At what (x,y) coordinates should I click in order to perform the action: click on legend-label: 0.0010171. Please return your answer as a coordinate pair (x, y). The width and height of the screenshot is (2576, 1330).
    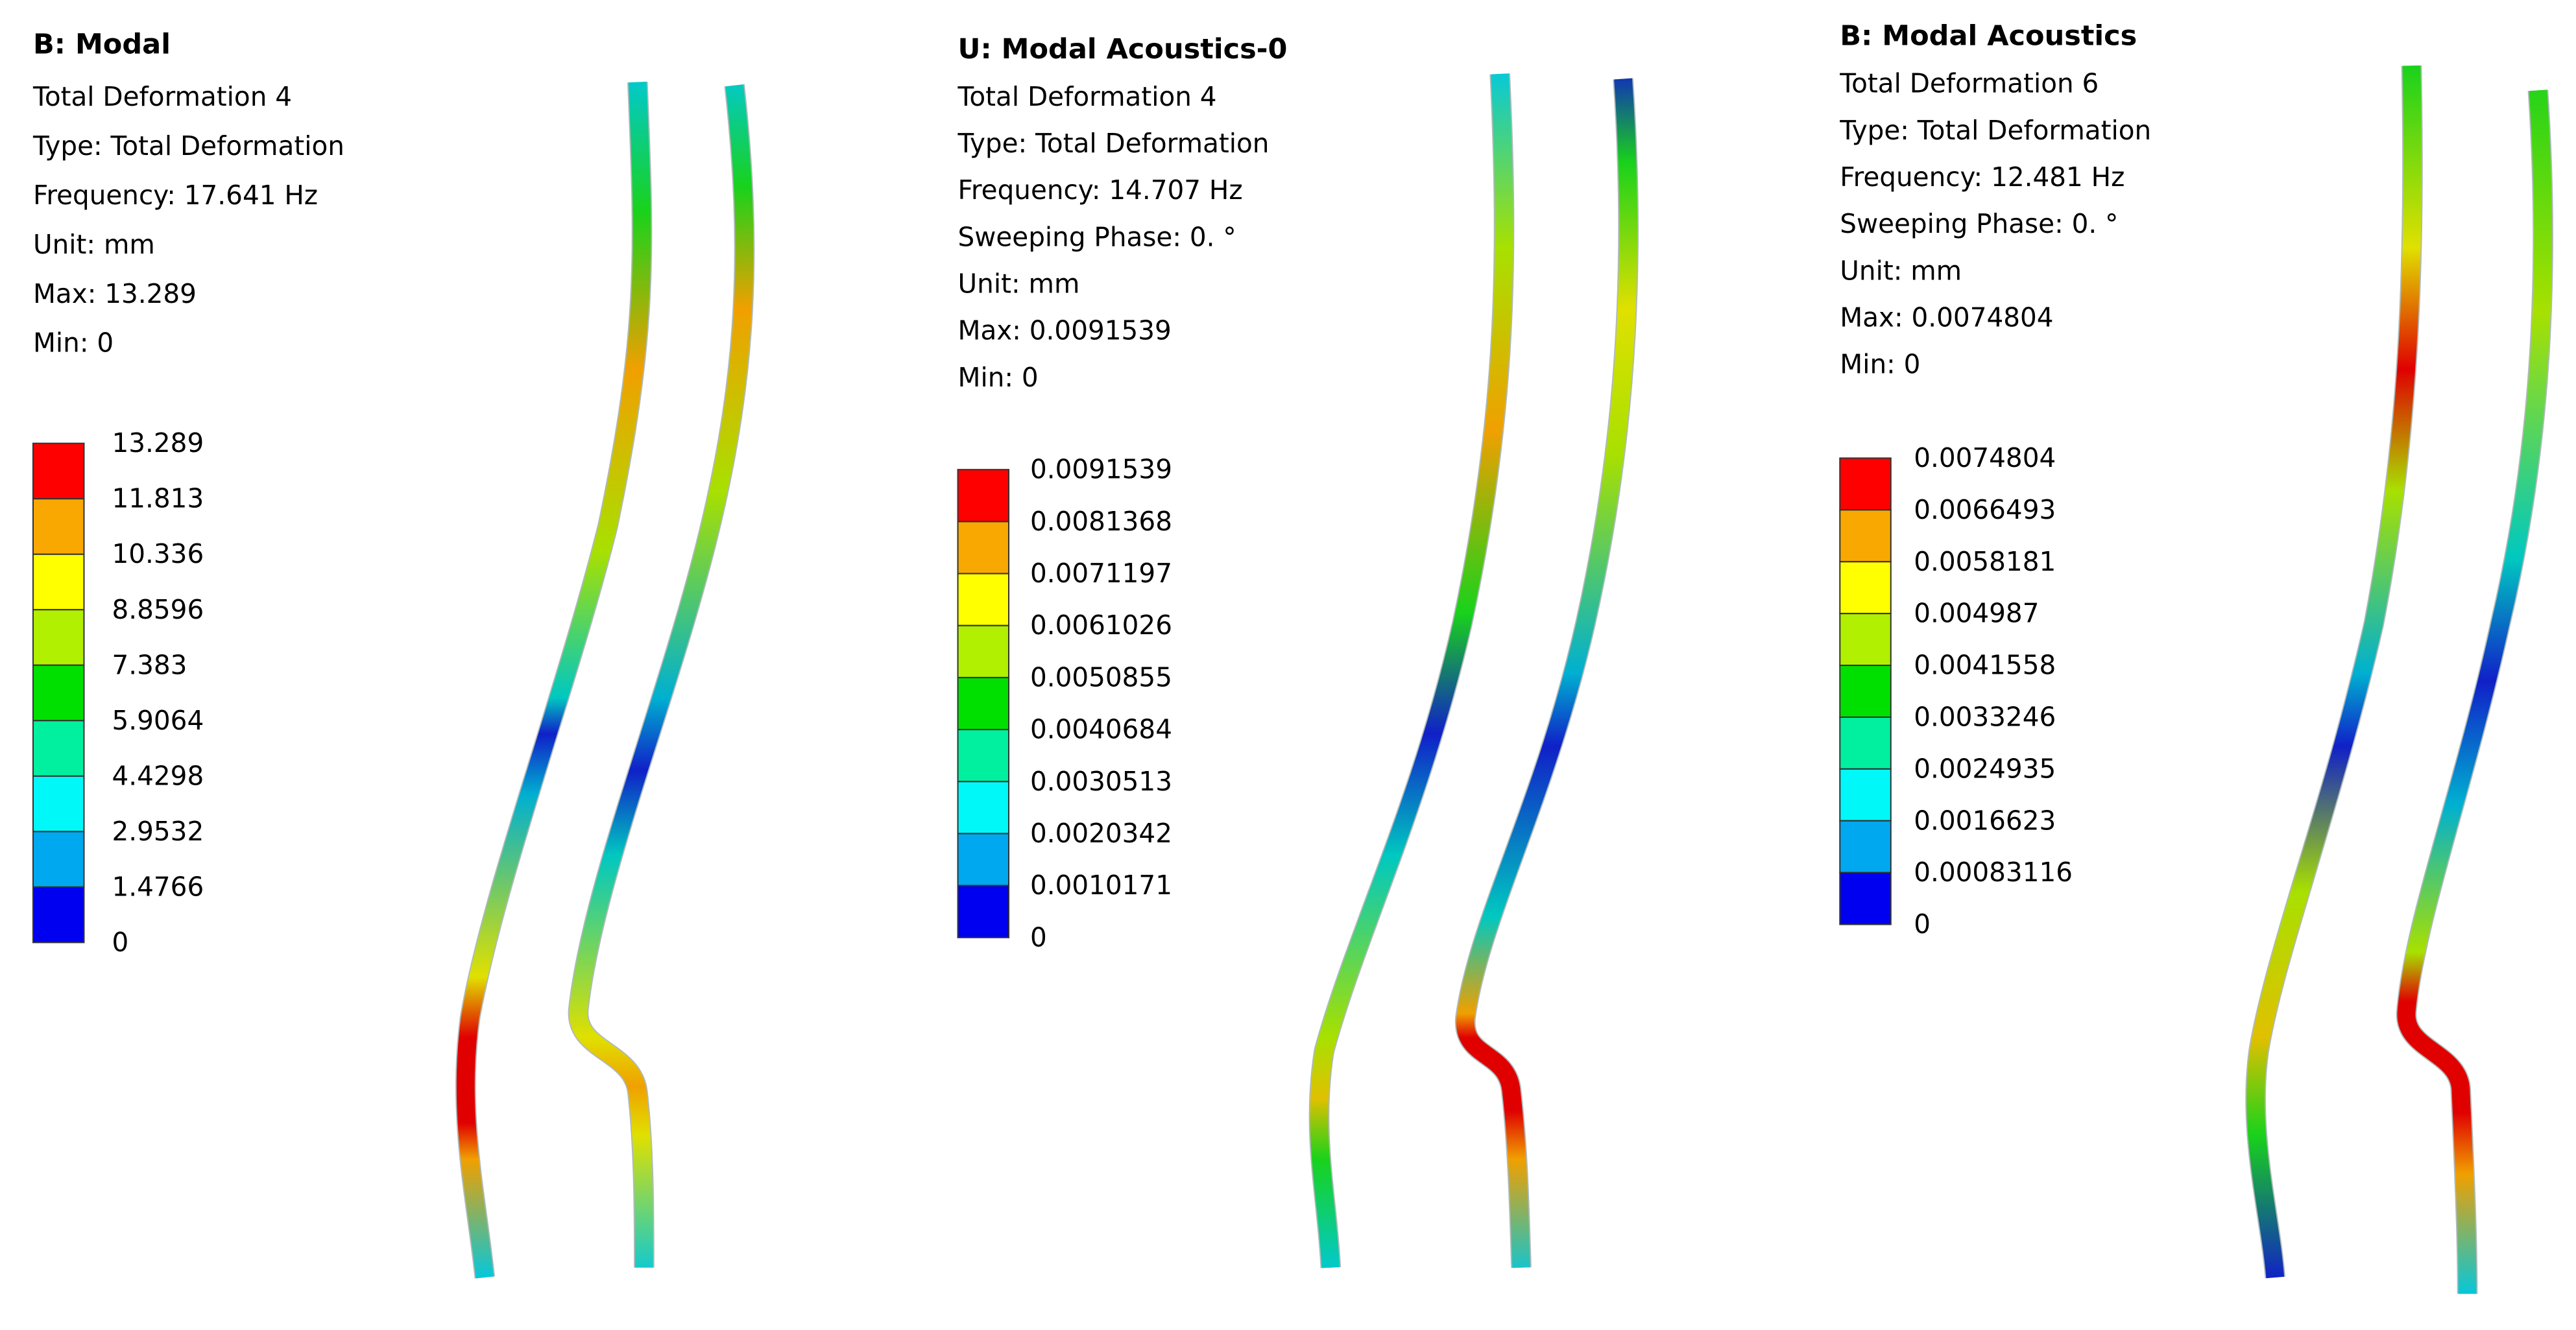
    Looking at the image, I should click on (1101, 885).